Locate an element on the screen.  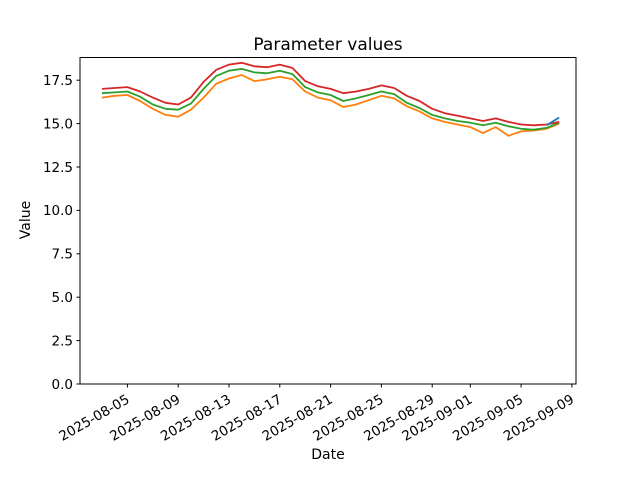
series-lower-orange-line is located at coordinates (330, 105).